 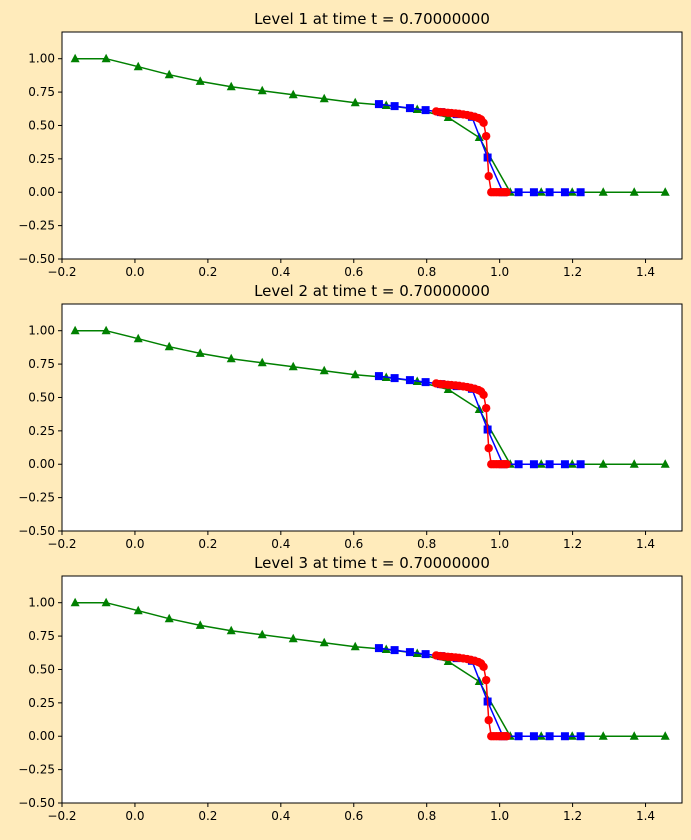 I want to click on red-circle-series, so click(x=471, y=152).